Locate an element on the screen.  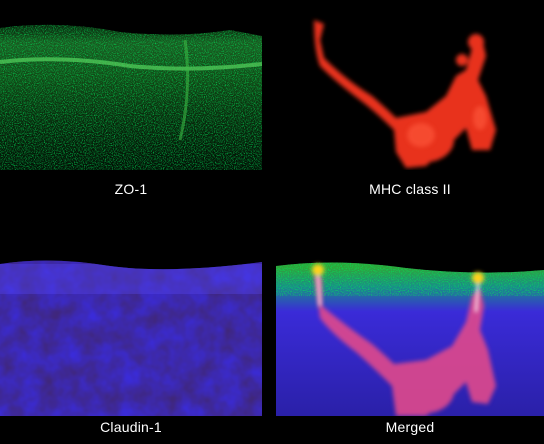
merged-caption: Merged is located at coordinates (410, 427).